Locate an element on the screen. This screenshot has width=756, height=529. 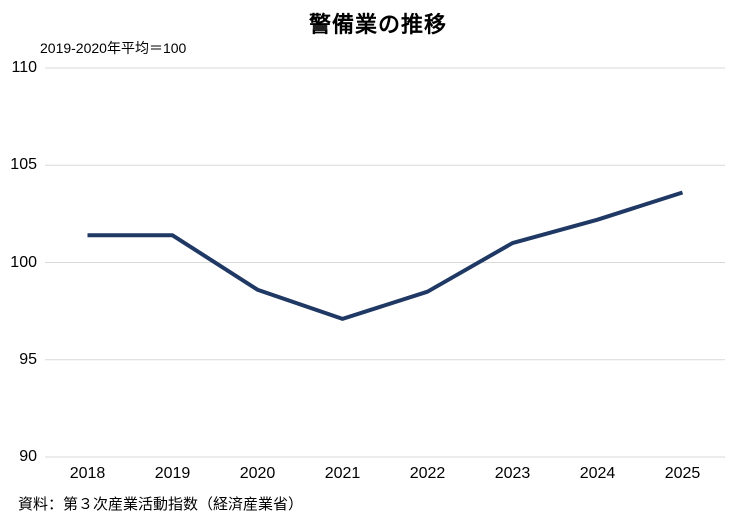
axis-unit-note: 2019-2020年平均＝100 is located at coordinates (113, 48).